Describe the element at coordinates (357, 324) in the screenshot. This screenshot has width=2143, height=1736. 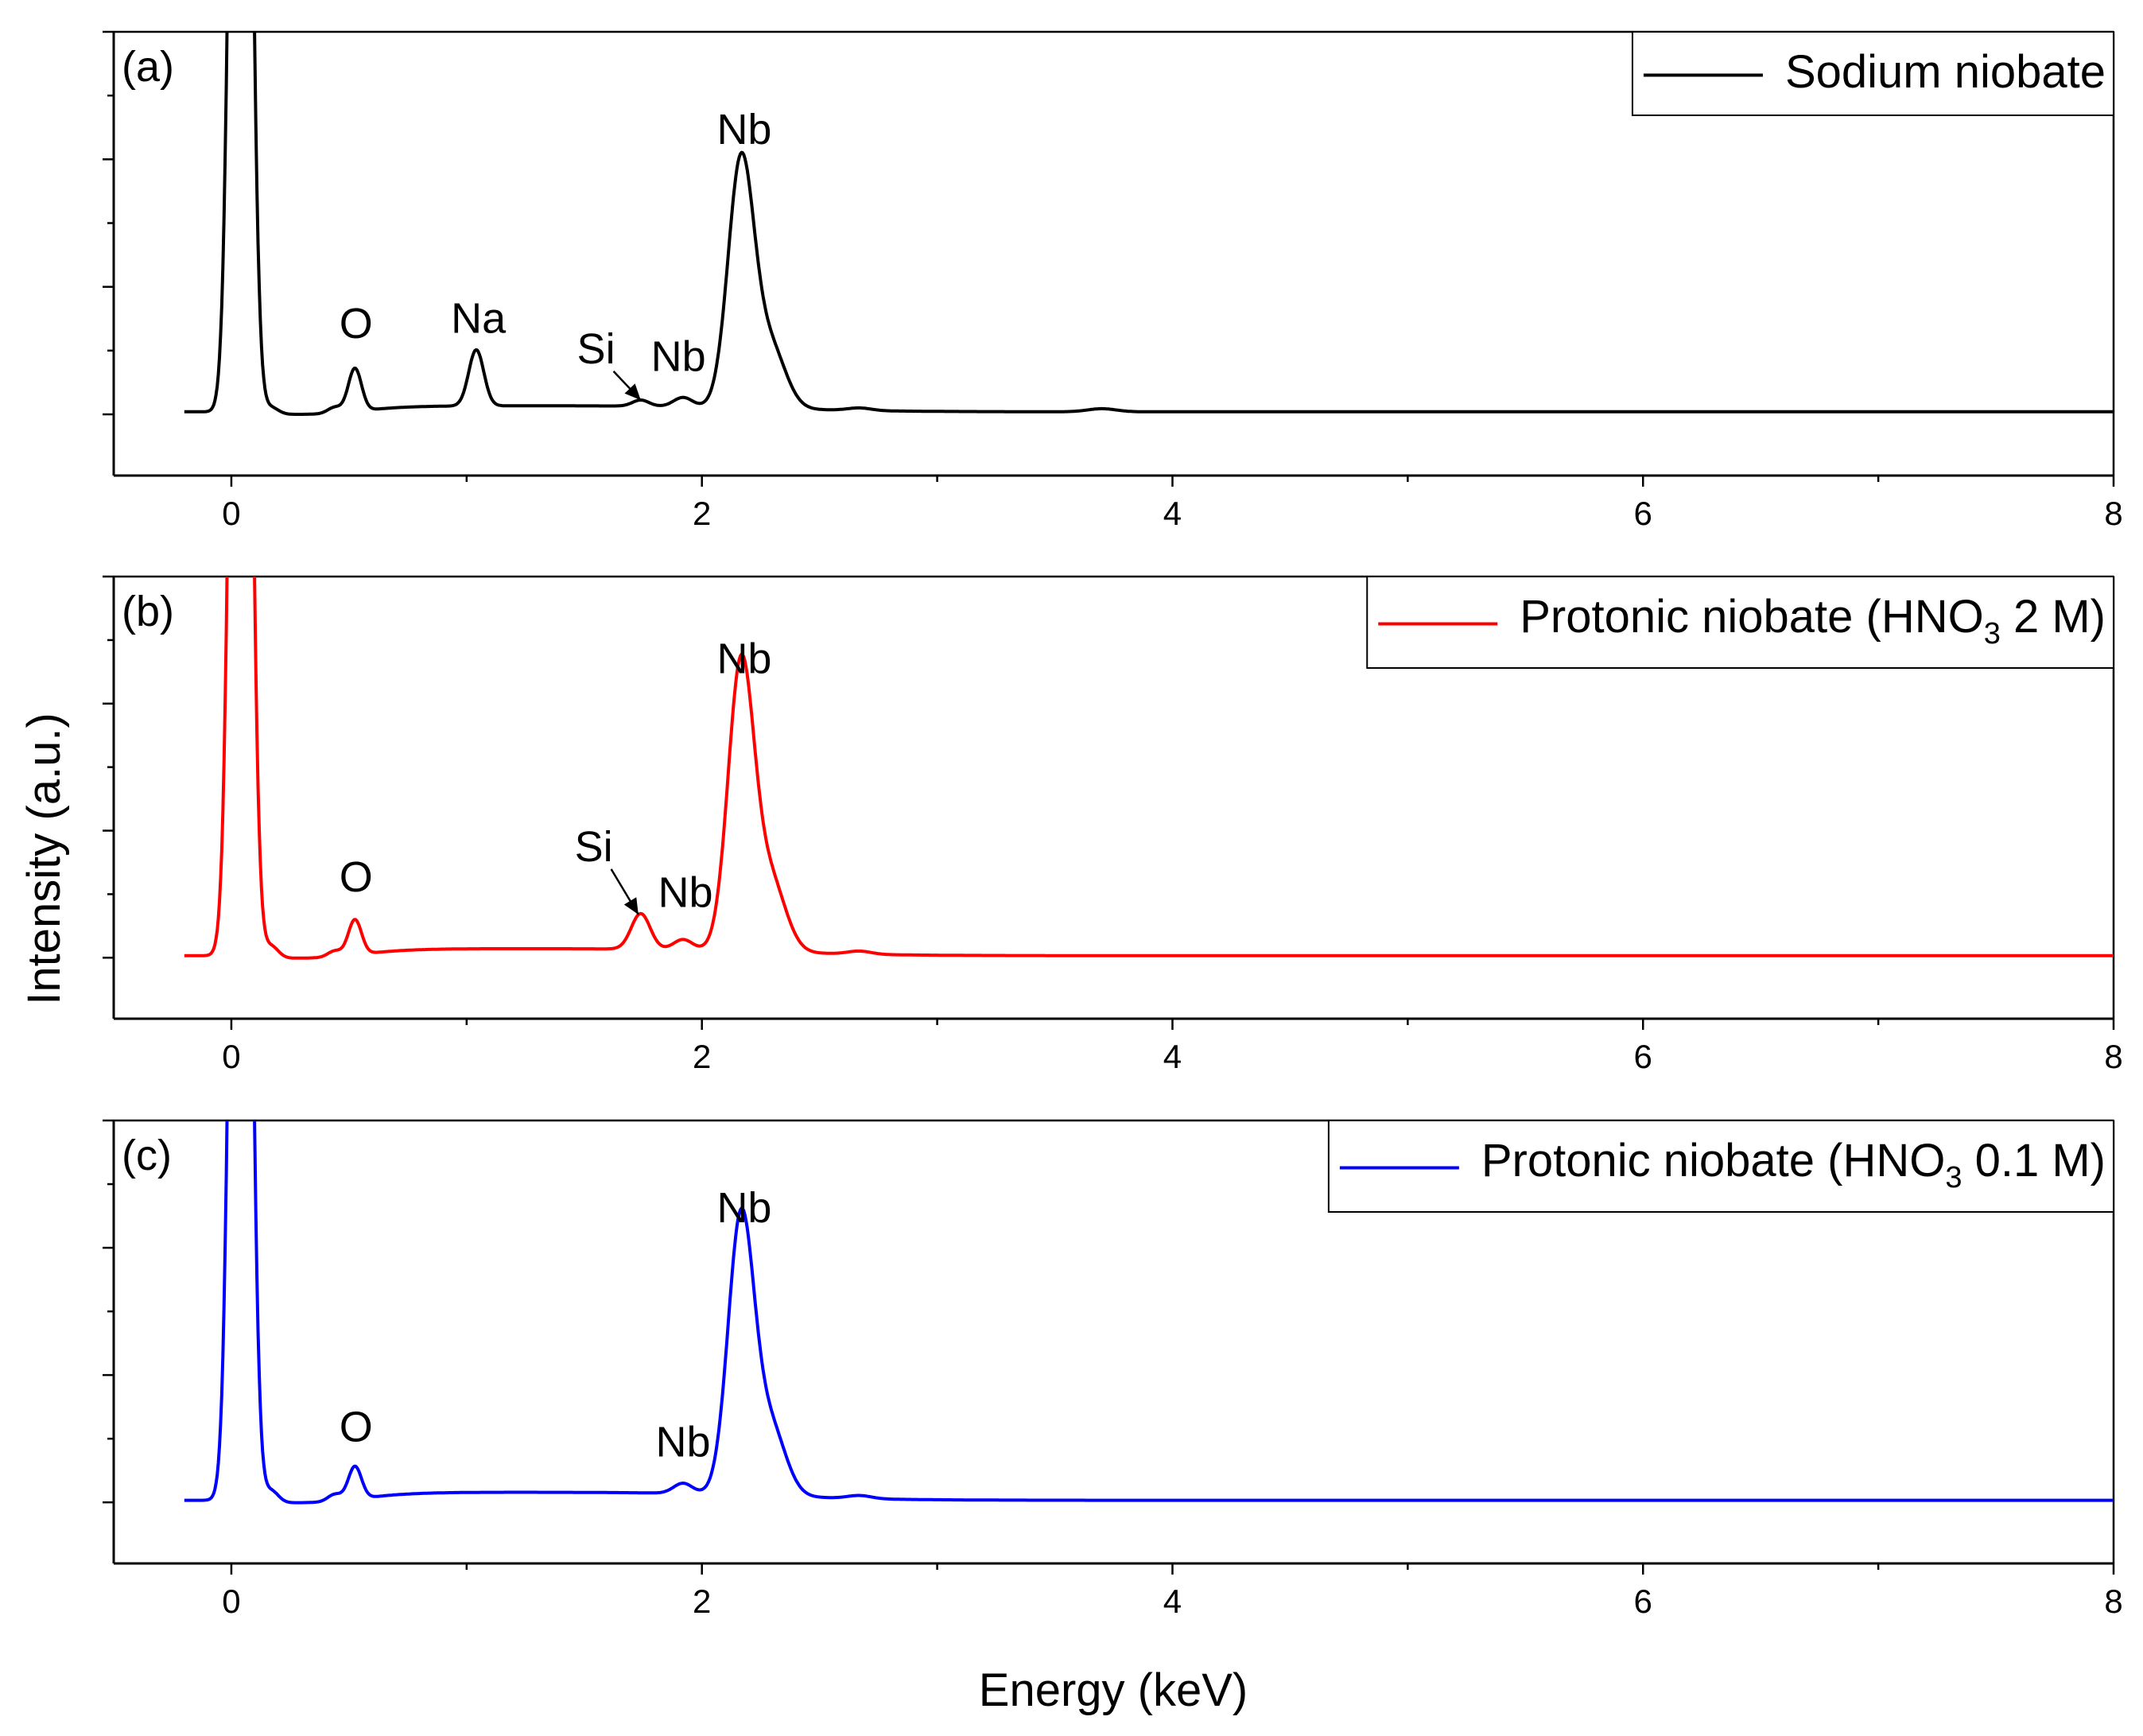
I see `panel-a-peak-label-o: O` at that location.